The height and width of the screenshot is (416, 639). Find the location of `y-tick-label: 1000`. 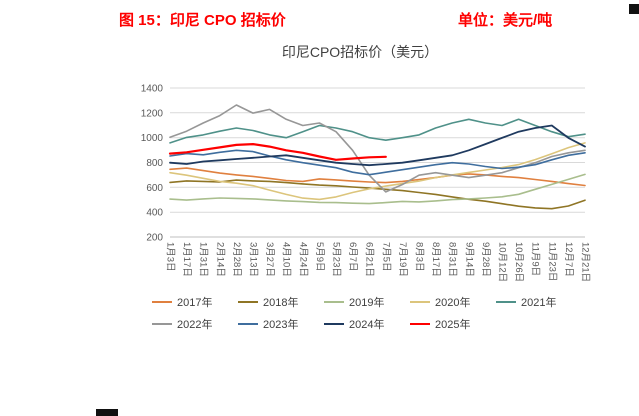

y-tick-label: 1000 is located at coordinates (152, 138).